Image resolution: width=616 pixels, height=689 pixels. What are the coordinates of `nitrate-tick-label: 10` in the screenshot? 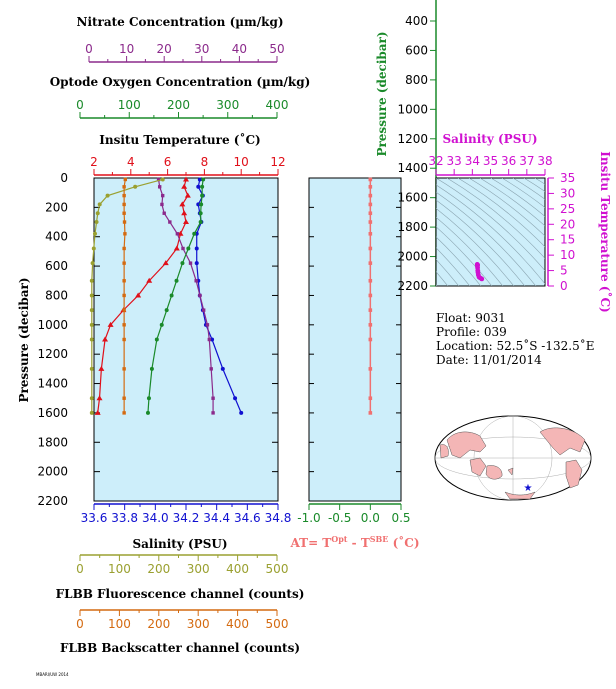 It's located at (126, 49).